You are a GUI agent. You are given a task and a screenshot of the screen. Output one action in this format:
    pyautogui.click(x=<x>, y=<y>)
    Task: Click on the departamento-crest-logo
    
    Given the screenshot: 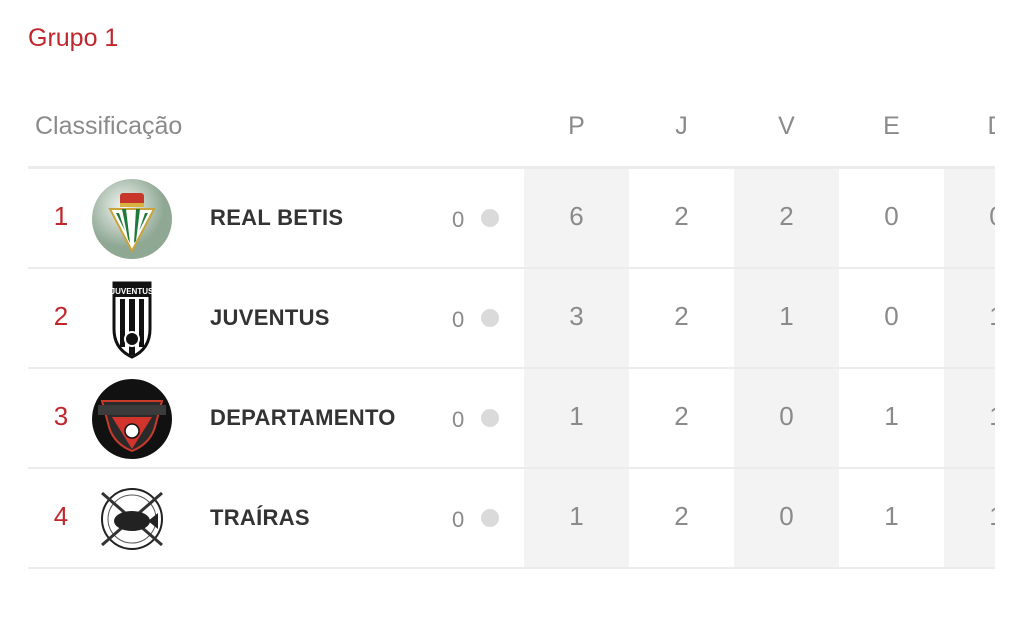 What is the action you would take?
    pyautogui.click(x=132, y=419)
    